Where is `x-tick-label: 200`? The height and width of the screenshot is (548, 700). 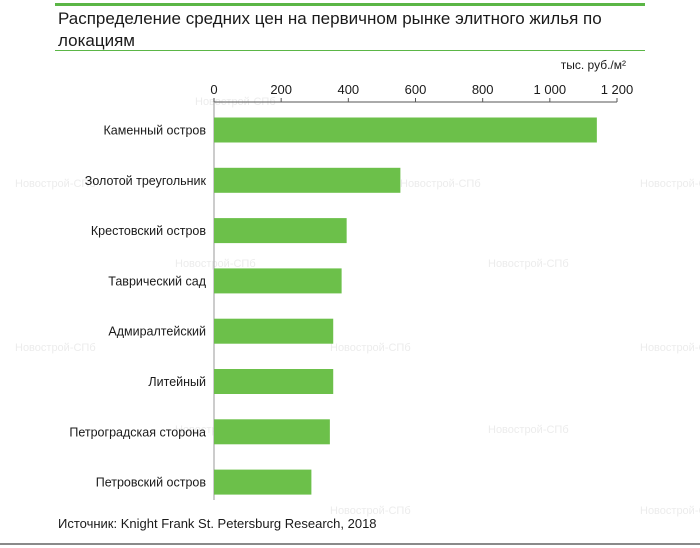
x-tick-label: 200 is located at coordinates (281, 89).